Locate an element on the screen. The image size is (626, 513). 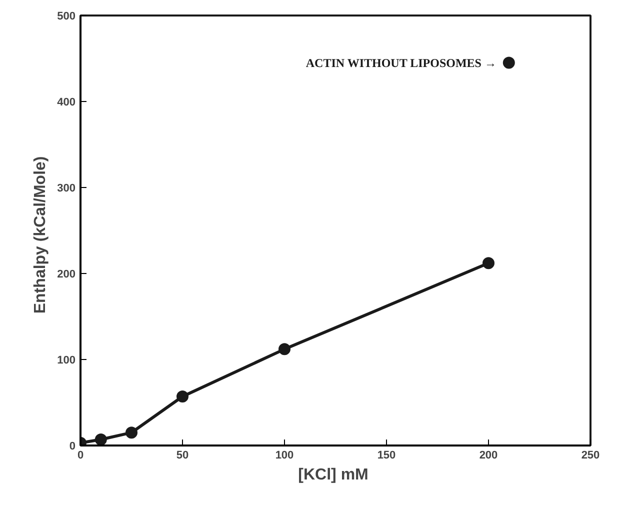
x-axis-title: [KCl] mM is located at coordinates (333, 475).